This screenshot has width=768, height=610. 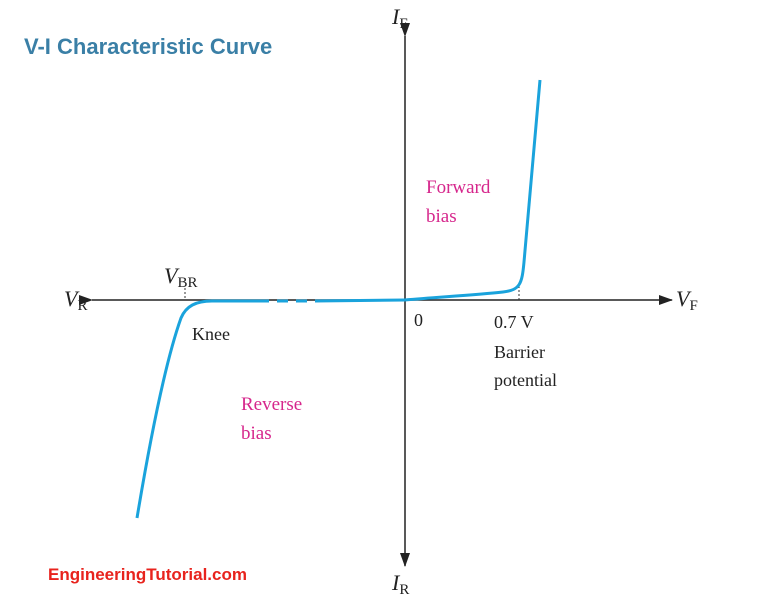 I want to click on page-title: V-I Characteristic Curve, so click(x=148, y=46).